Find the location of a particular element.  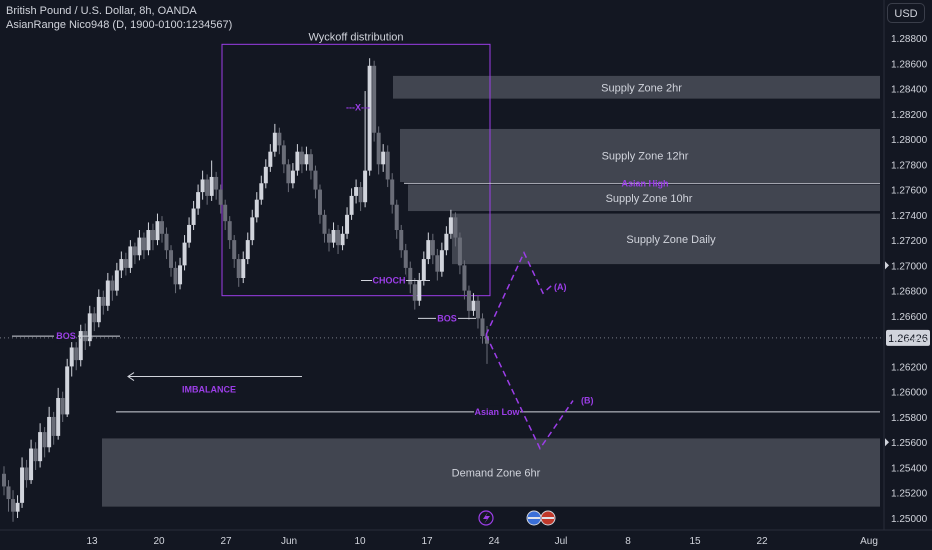

y-tick-label: 1.25600 is located at coordinates (909, 443).